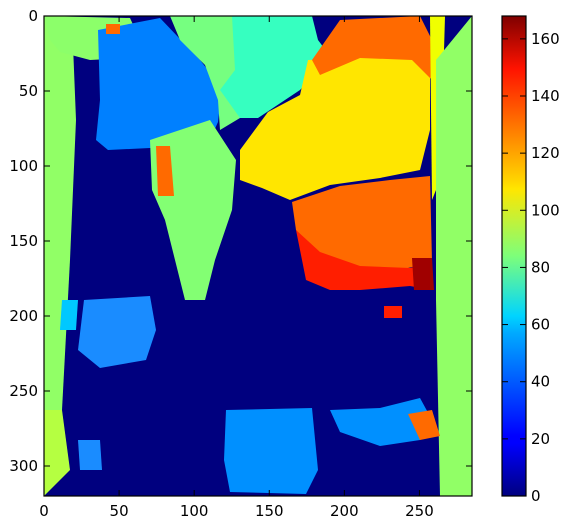  Describe the element at coordinates (159, 84) in the screenshot. I see `region-left-blue-block` at that location.